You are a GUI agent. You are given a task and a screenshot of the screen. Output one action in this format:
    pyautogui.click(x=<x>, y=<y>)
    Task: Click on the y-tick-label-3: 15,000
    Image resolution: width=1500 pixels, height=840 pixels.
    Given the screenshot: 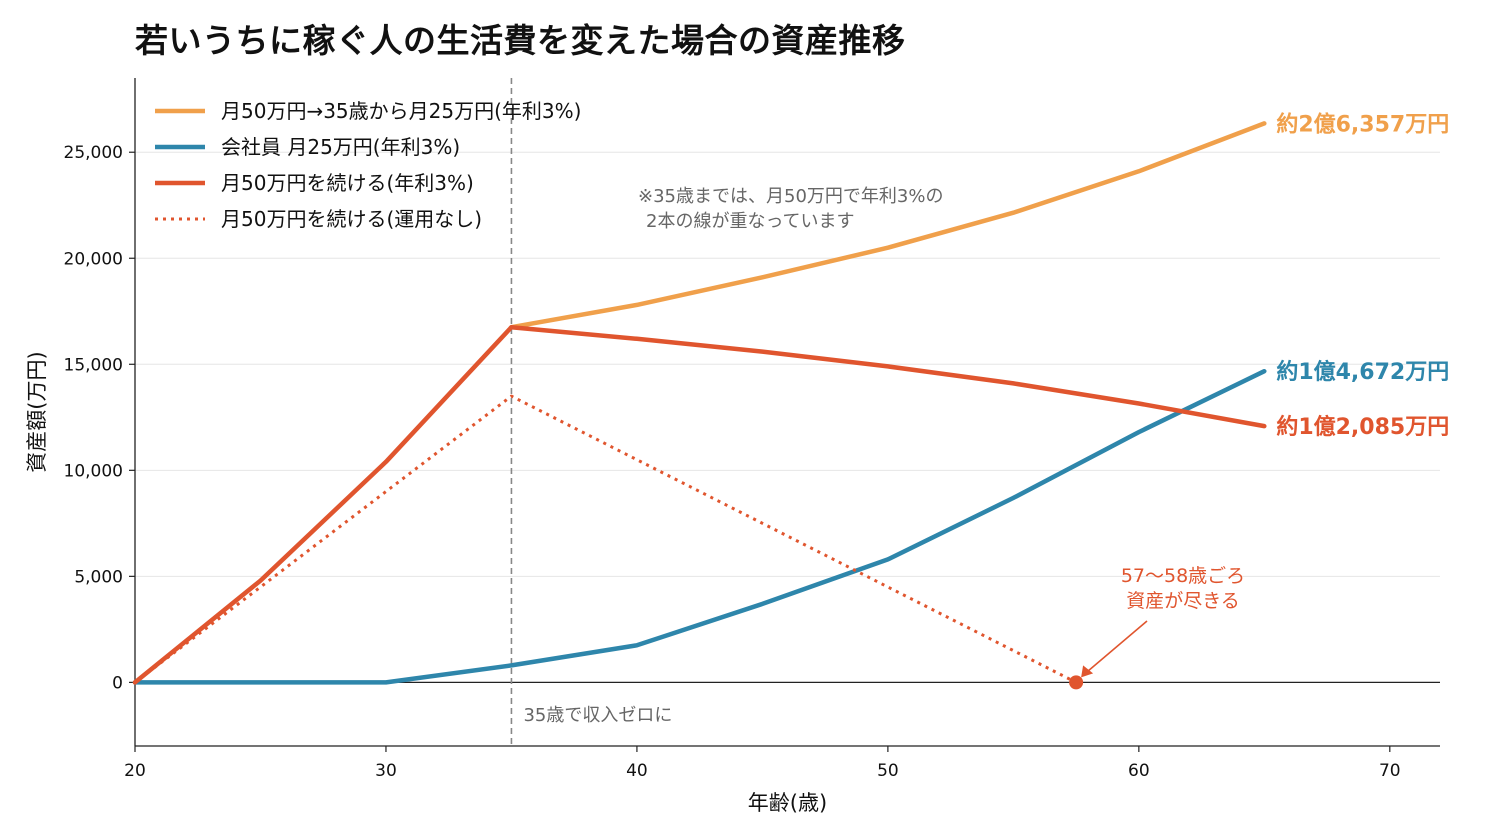 What is the action you would take?
    pyautogui.click(x=93, y=365)
    